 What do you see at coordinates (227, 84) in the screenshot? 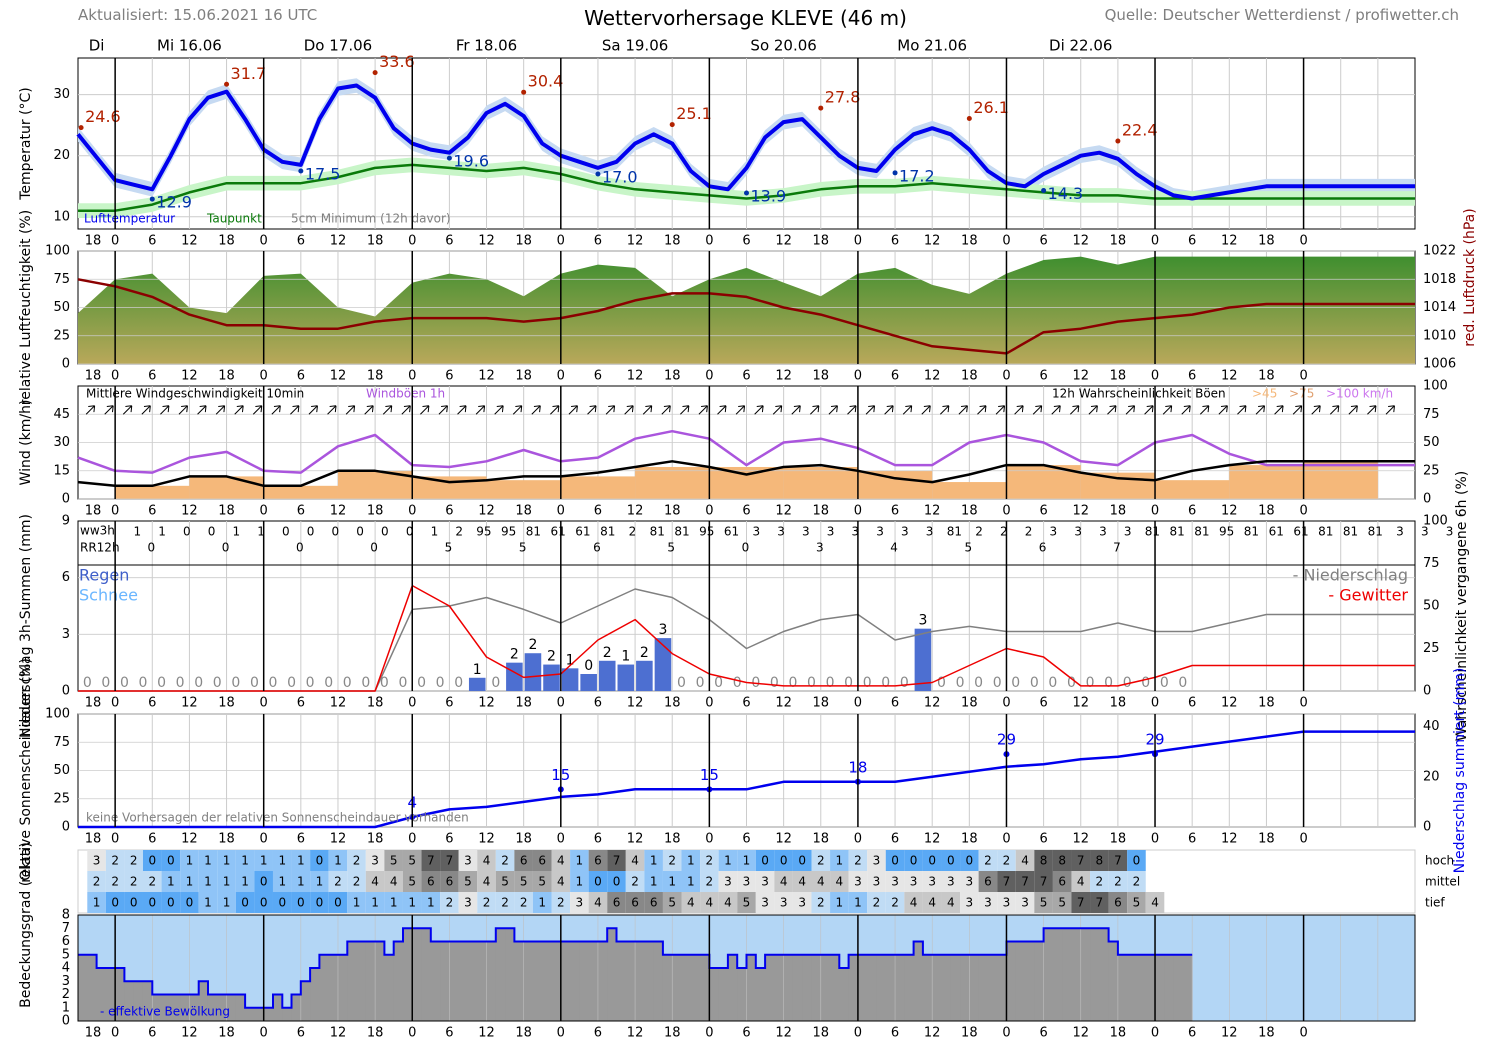
I see `max-temp-point` at bounding box center [227, 84].